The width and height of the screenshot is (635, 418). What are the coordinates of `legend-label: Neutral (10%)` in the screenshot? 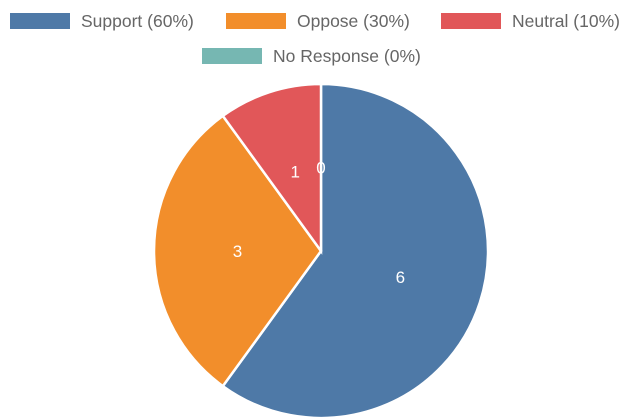 It's located at (566, 21).